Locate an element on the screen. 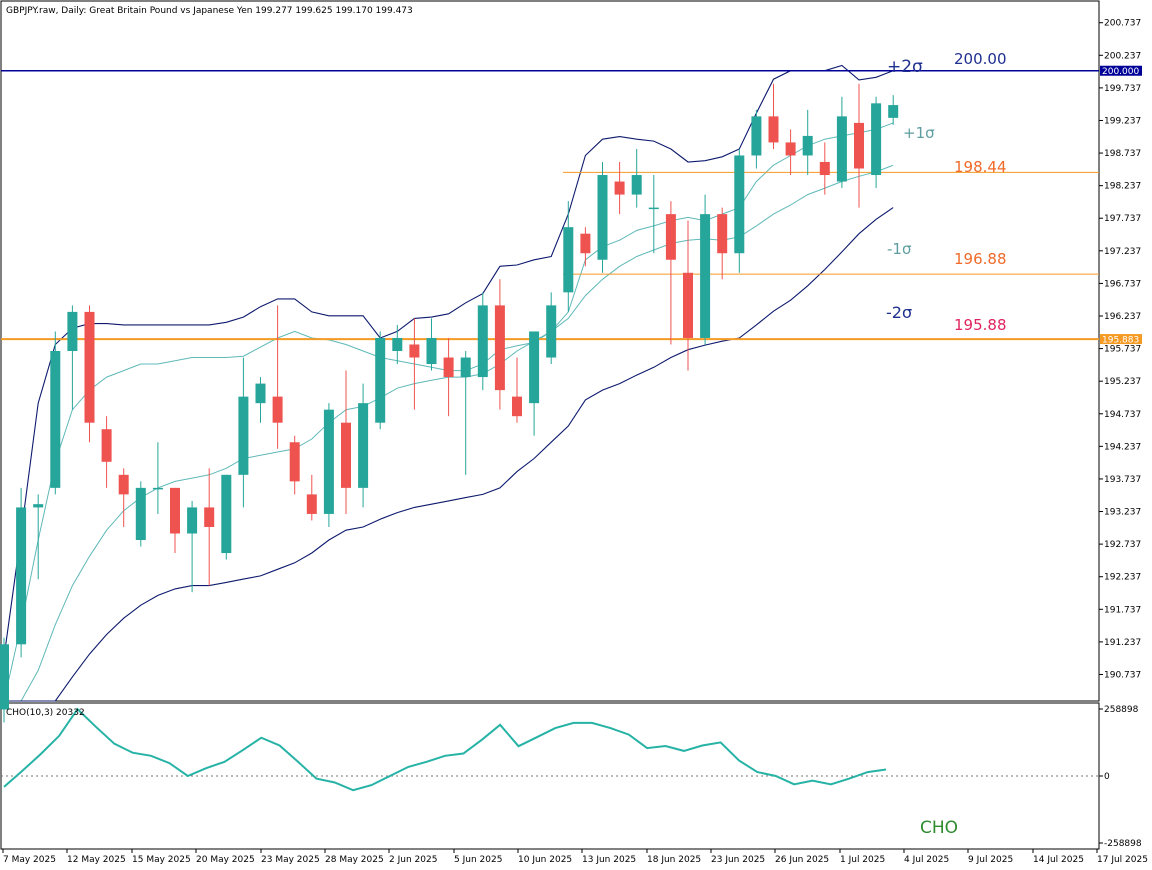 This screenshot has width=1152, height=870. y-tick-label: 195.237 is located at coordinates (1122, 382).